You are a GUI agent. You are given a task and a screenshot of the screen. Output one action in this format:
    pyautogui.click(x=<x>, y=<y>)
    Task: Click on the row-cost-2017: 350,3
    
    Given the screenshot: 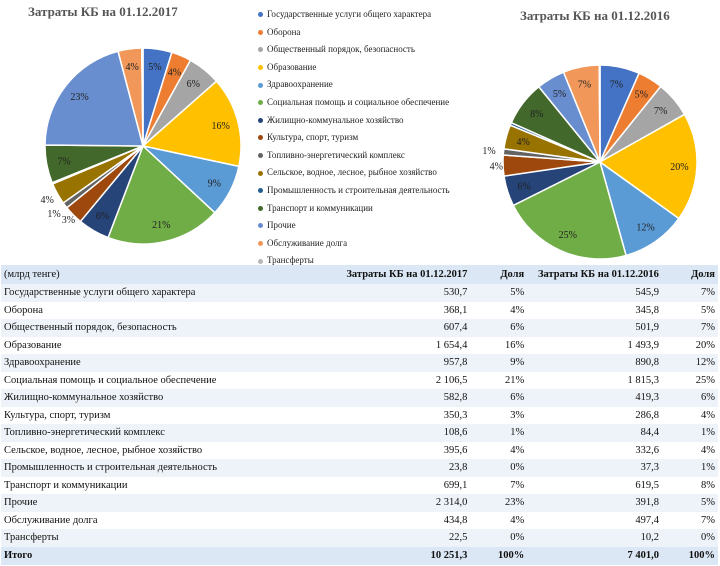 What is the action you would take?
    pyautogui.click(x=360, y=415)
    